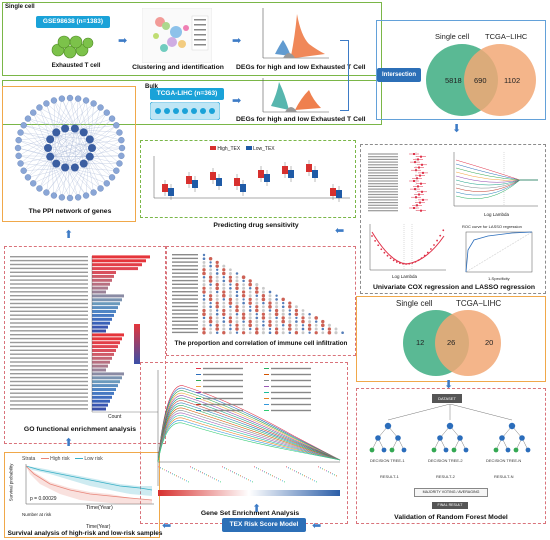 The width and height of the screenshot is (550, 540). What do you see at coordinates (389, 476) in the screenshot?
I see `rf-result-1: RESULT-1` at bounding box center [389, 476].